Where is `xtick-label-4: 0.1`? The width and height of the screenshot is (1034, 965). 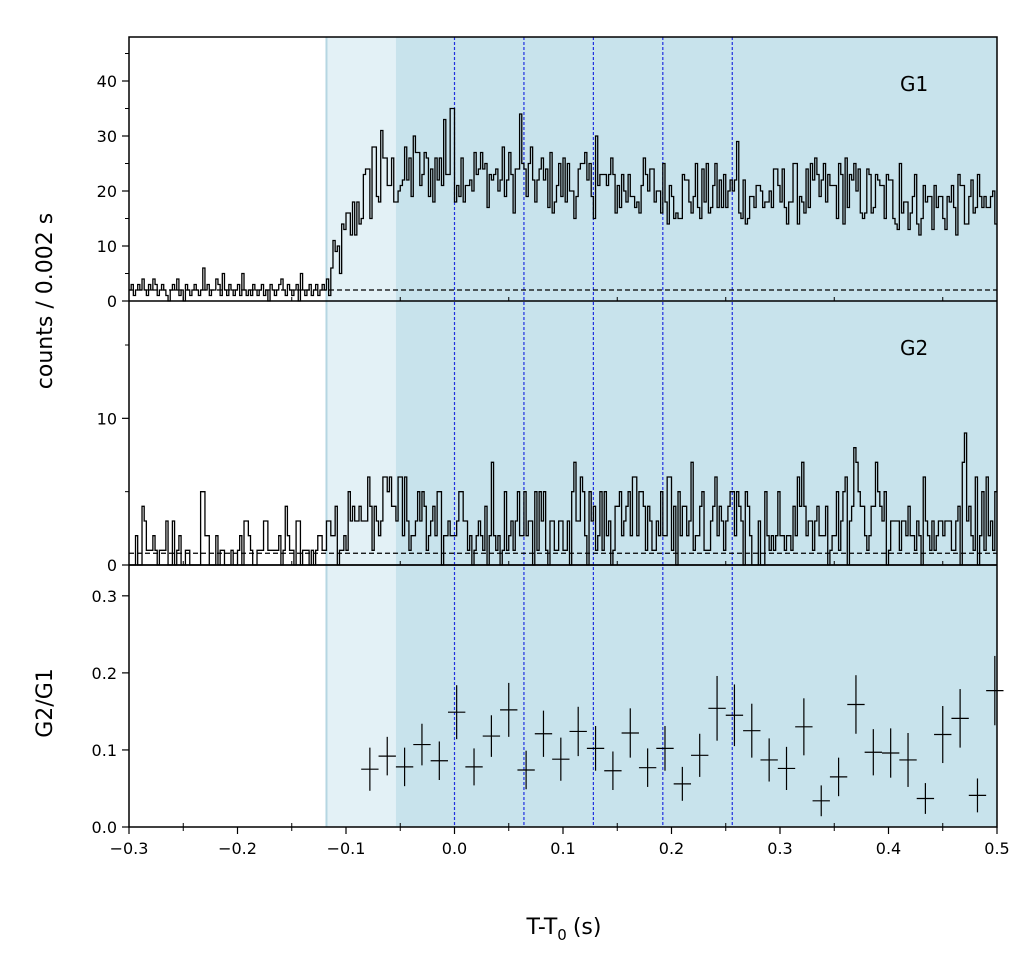
xtick-label-4: 0.1 is located at coordinates (562, 848).